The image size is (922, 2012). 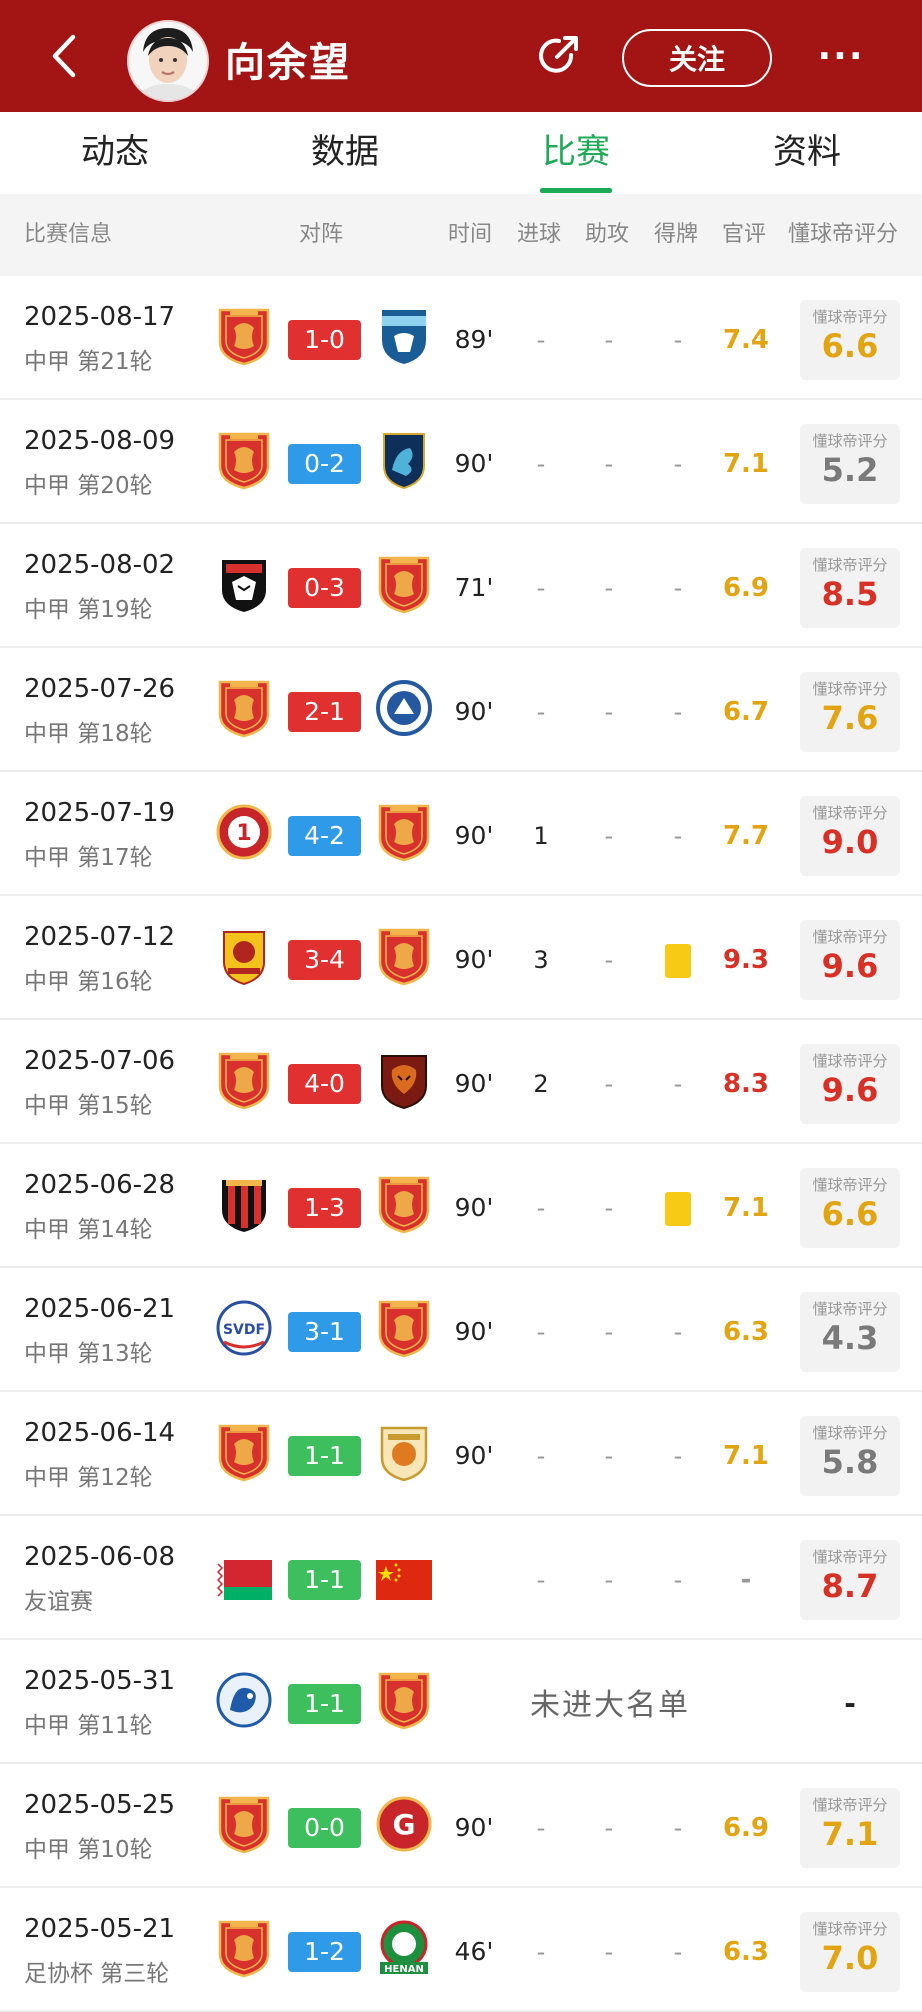 What do you see at coordinates (850, 1952) in the screenshot?
I see `dq-rating-box: 懂球帝评分 7.0` at bounding box center [850, 1952].